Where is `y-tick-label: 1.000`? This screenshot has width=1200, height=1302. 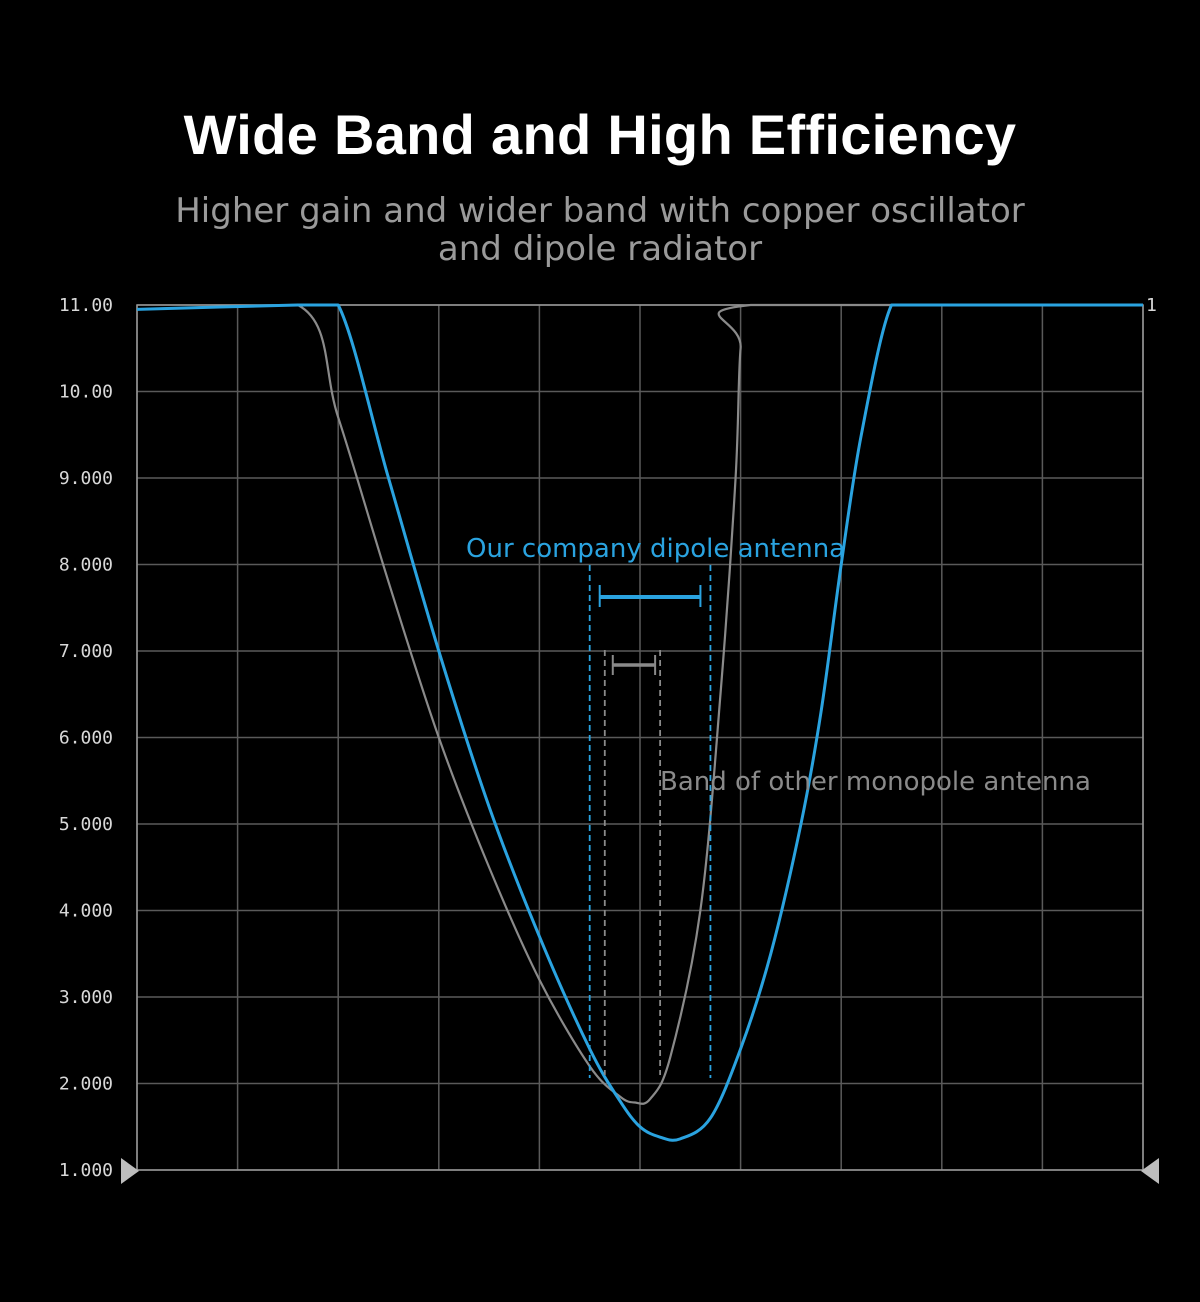
y-tick-label: 1.000 is located at coordinates (86, 1170).